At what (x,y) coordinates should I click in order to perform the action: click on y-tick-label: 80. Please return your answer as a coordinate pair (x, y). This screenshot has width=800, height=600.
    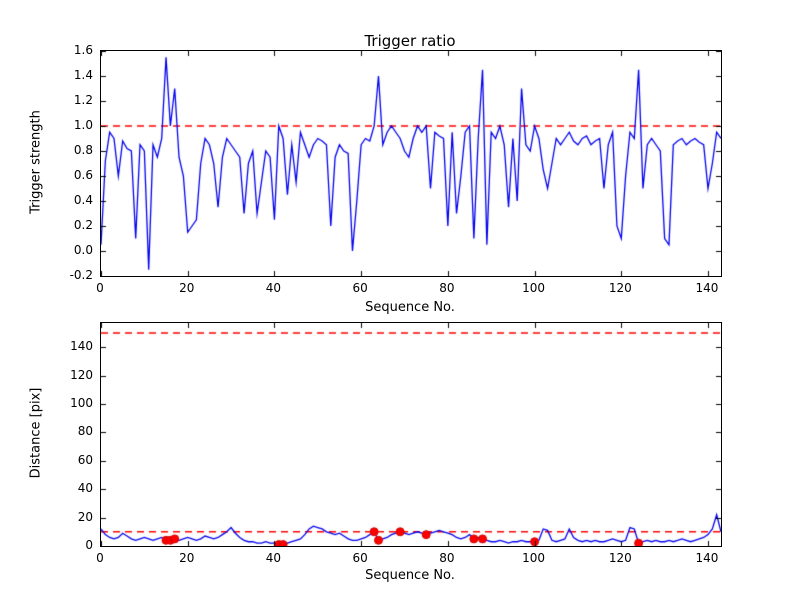
    Looking at the image, I should click on (85, 431).